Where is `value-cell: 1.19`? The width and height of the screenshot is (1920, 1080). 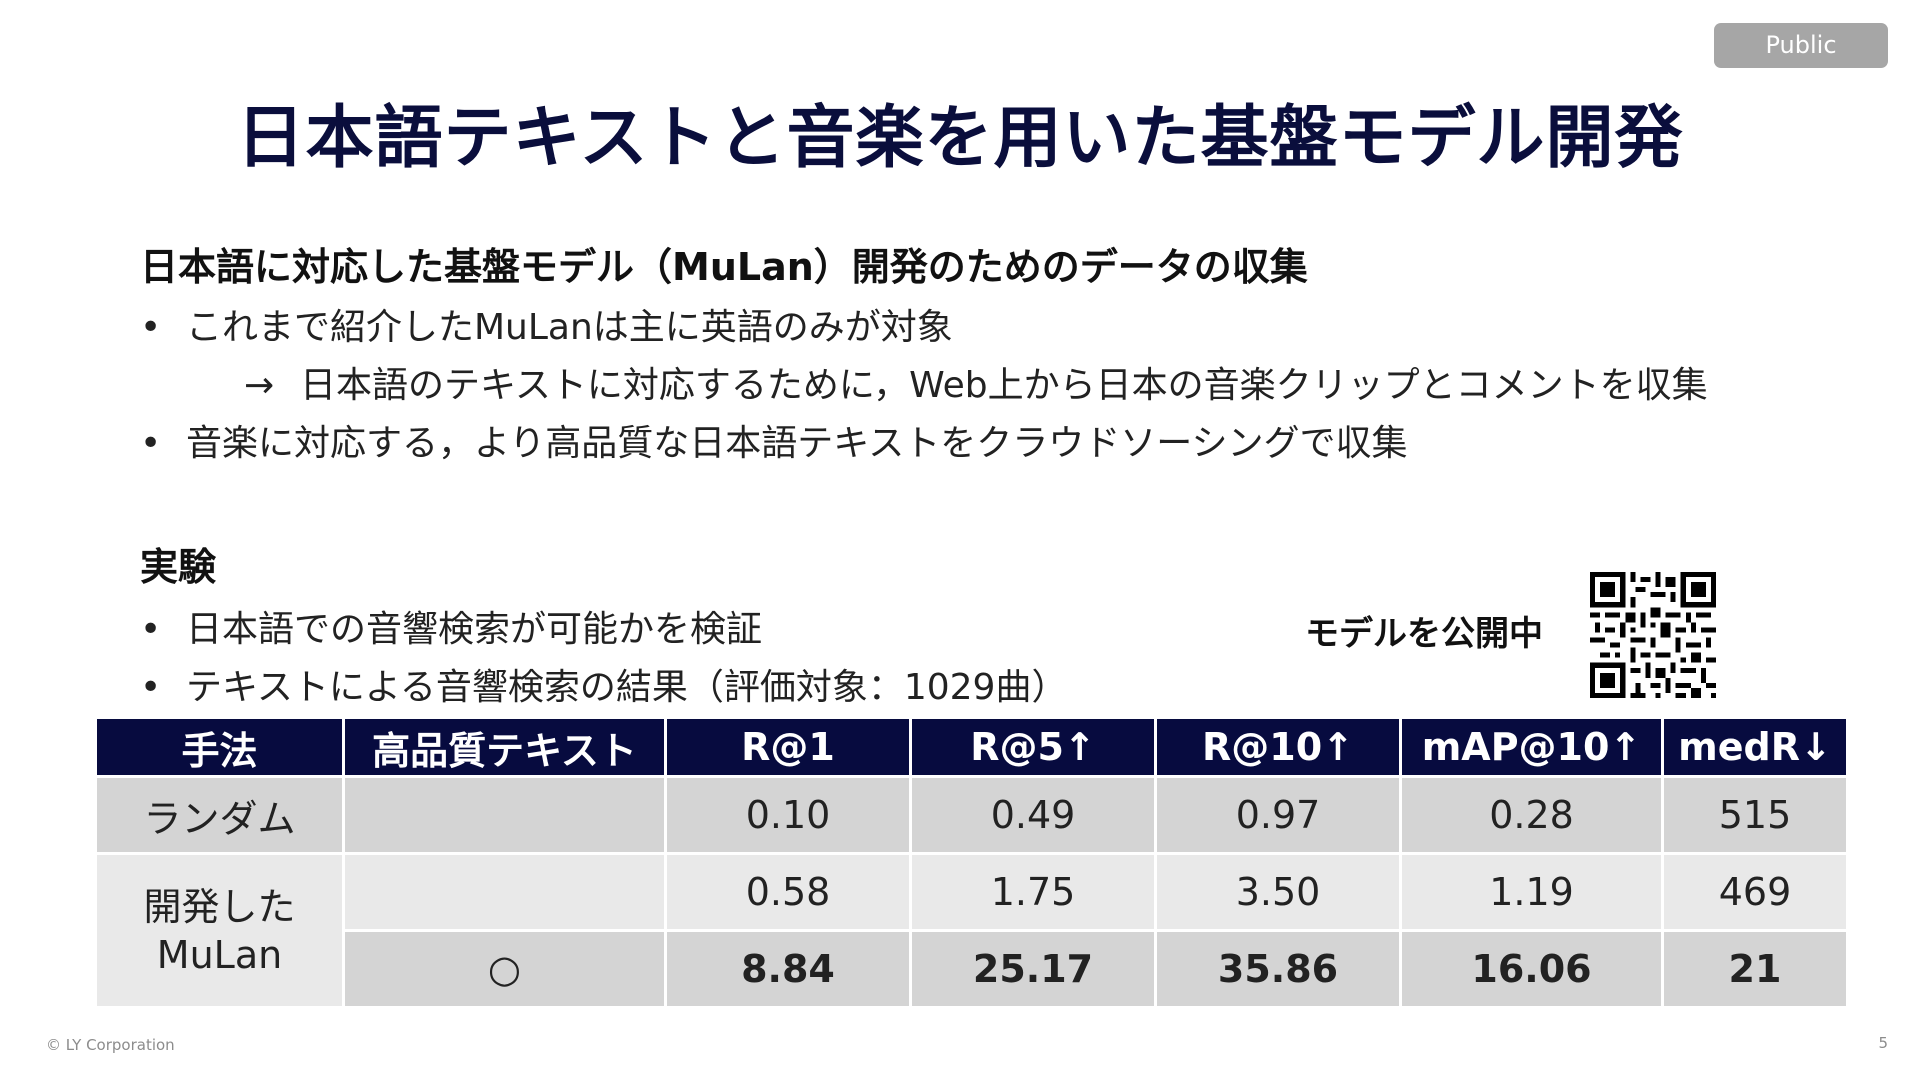 value-cell: 1.19 is located at coordinates (1531, 892).